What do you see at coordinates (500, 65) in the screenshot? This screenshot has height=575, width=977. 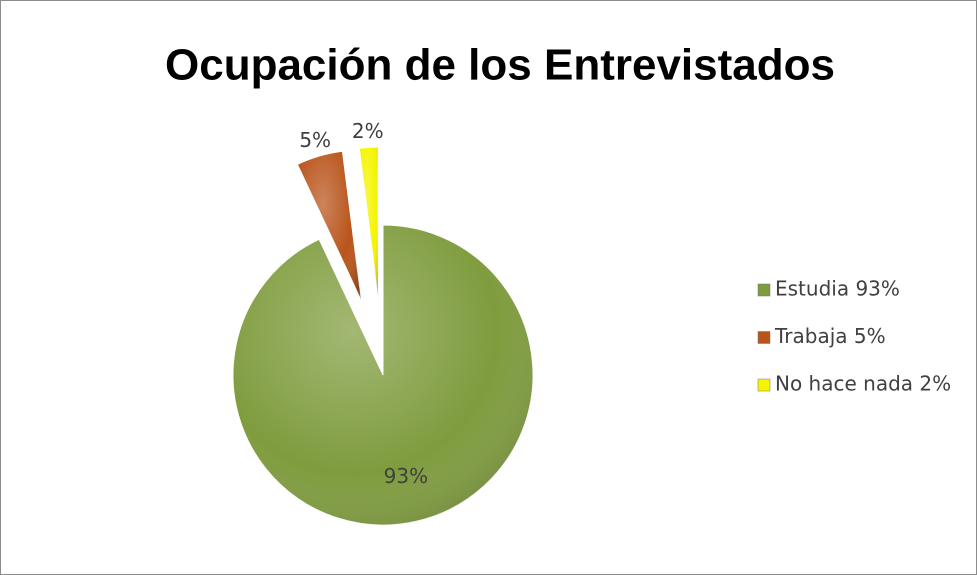 I see `chart-title: Ocupación de los Entrevistados` at bounding box center [500, 65].